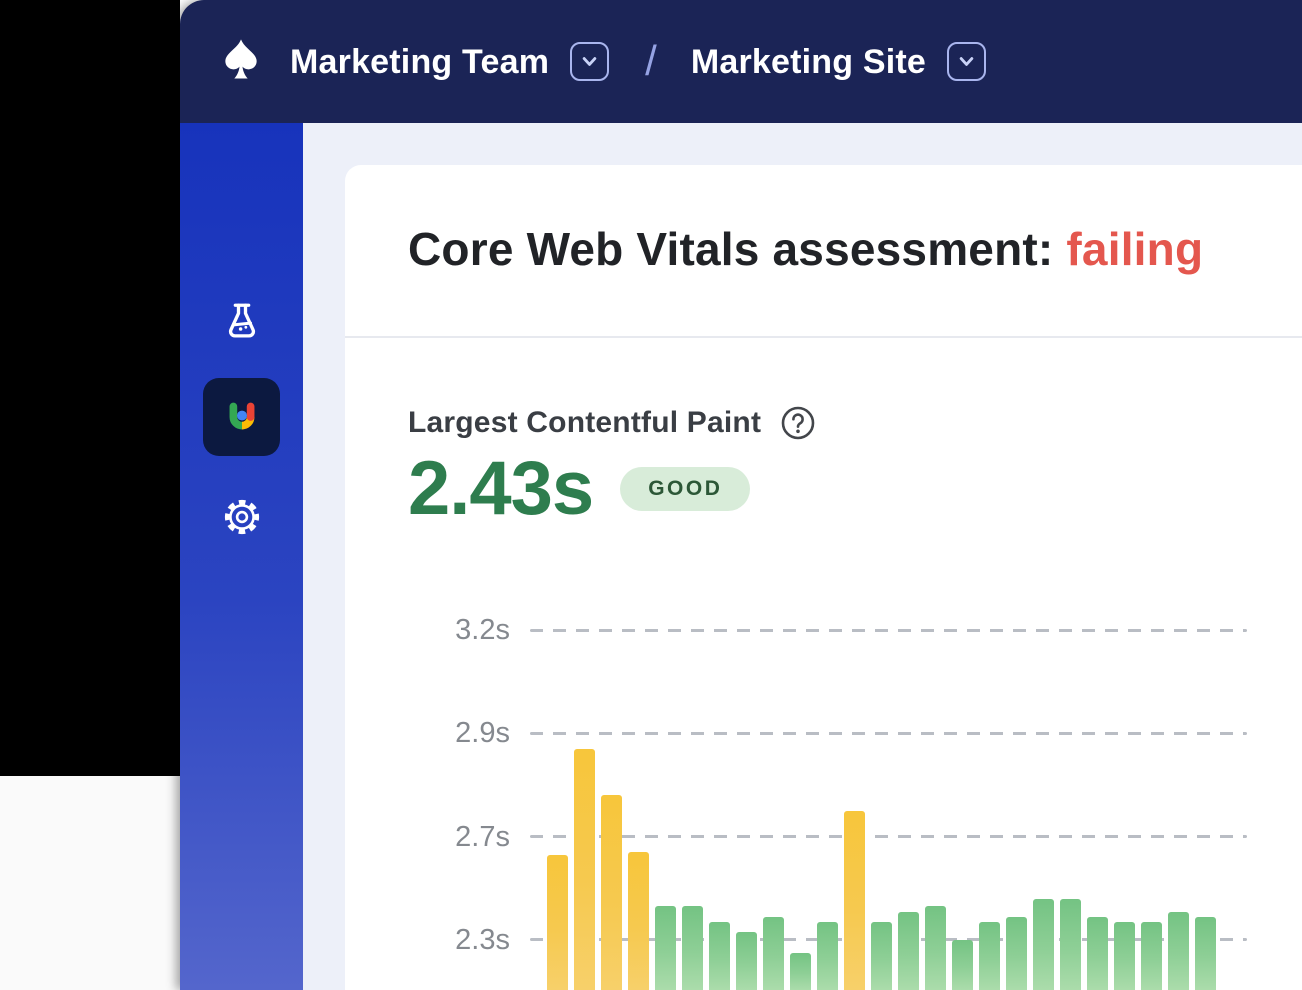 This screenshot has height=990, width=1302. Describe the element at coordinates (798, 423) in the screenshot. I see `question-circle-icon` at that location.